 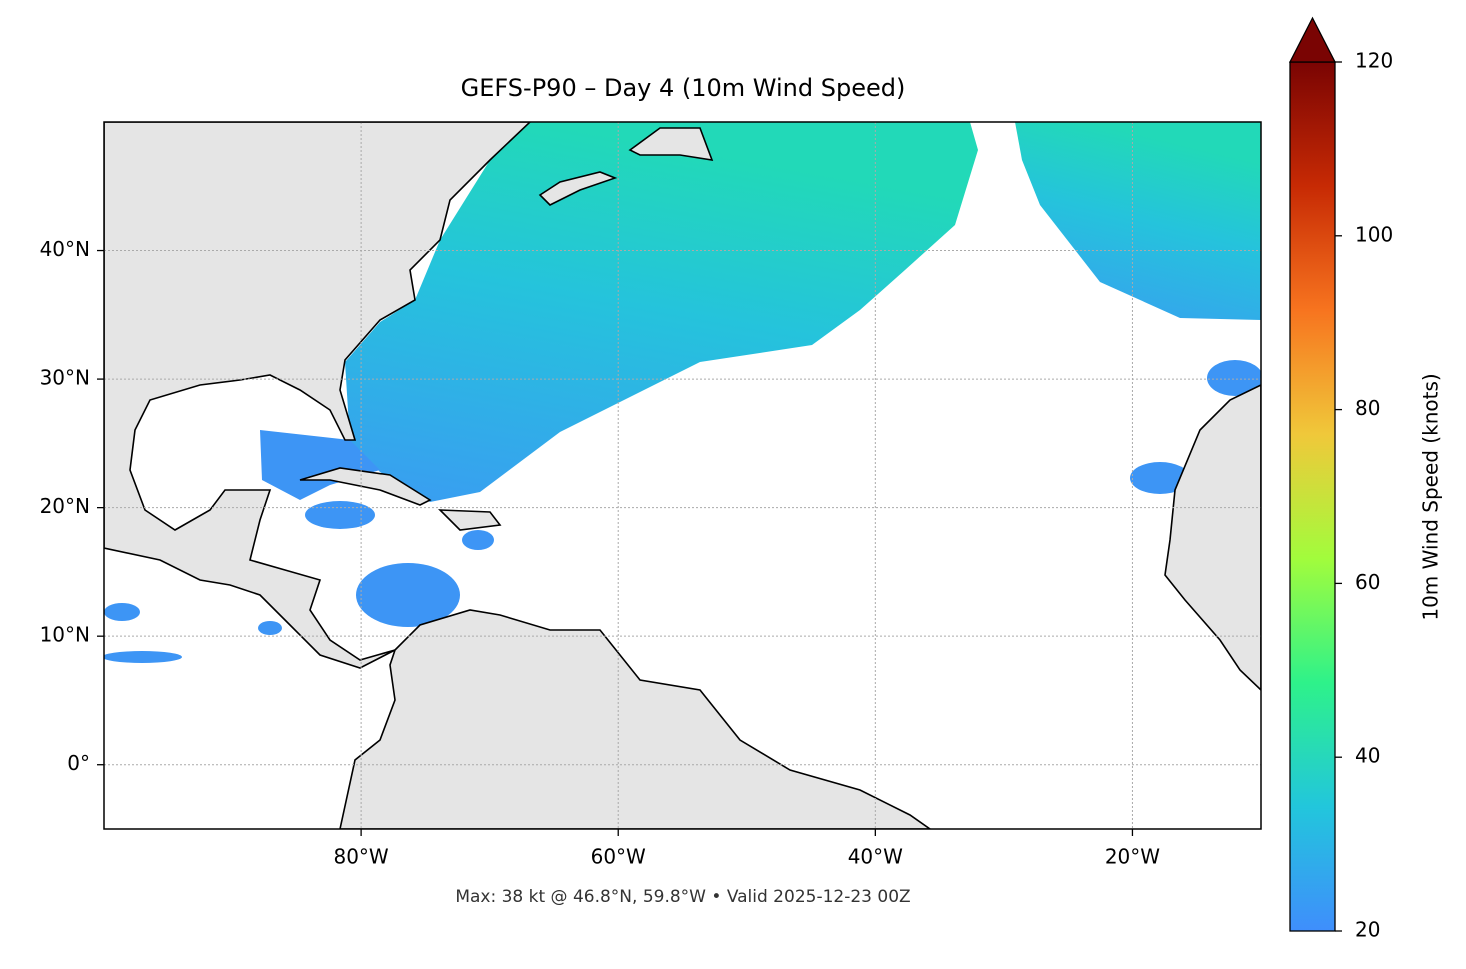 What do you see at coordinates (360, 857) in the screenshot?
I see `x-tick-label: 80°W` at bounding box center [360, 857].